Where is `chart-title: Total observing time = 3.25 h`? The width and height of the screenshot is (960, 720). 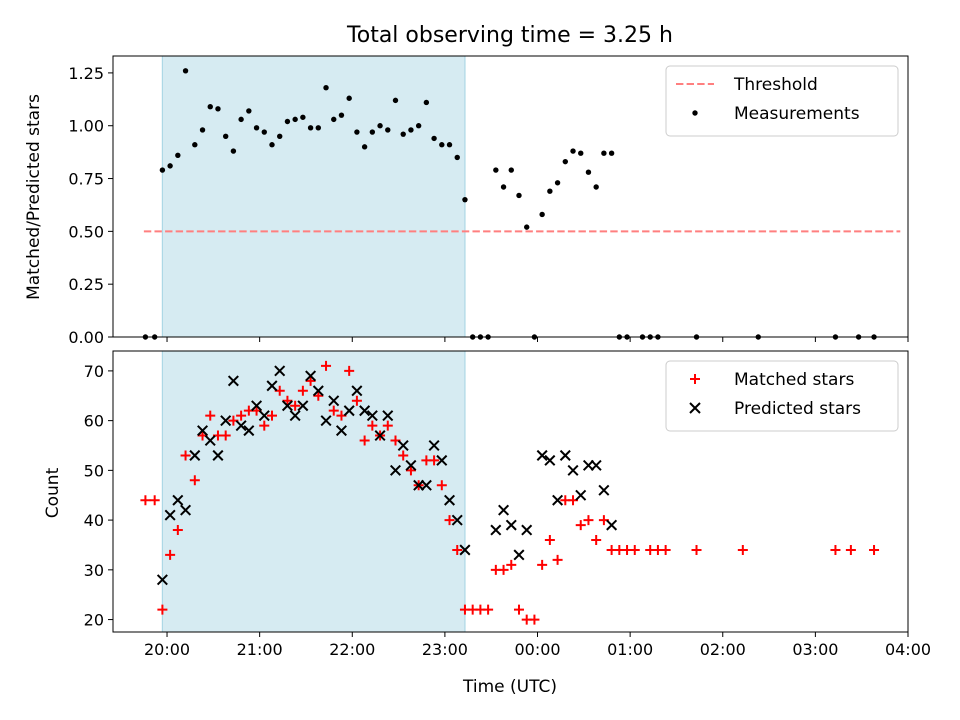 chart-title: Total observing time = 3.25 h is located at coordinates (509, 35).